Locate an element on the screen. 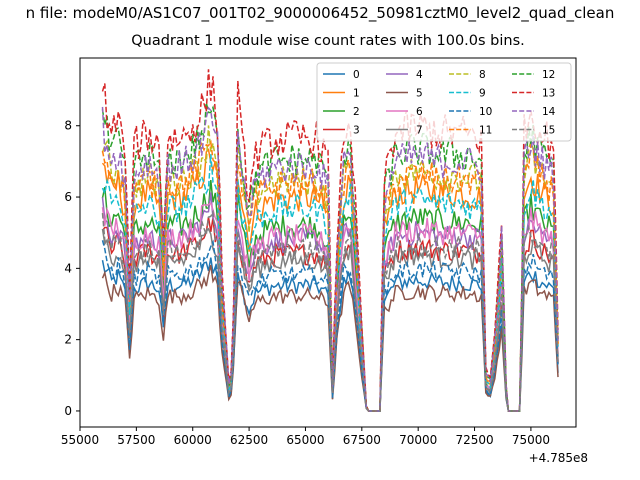 This screenshot has height=480, width=640. y-tick-label: 2 is located at coordinates (68, 340).